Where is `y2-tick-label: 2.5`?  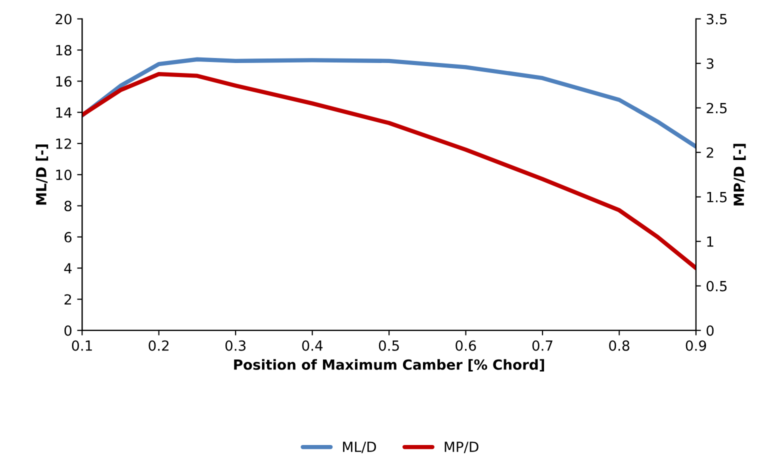
y2-tick-label: 2.5 is located at coordinates (716, 108).